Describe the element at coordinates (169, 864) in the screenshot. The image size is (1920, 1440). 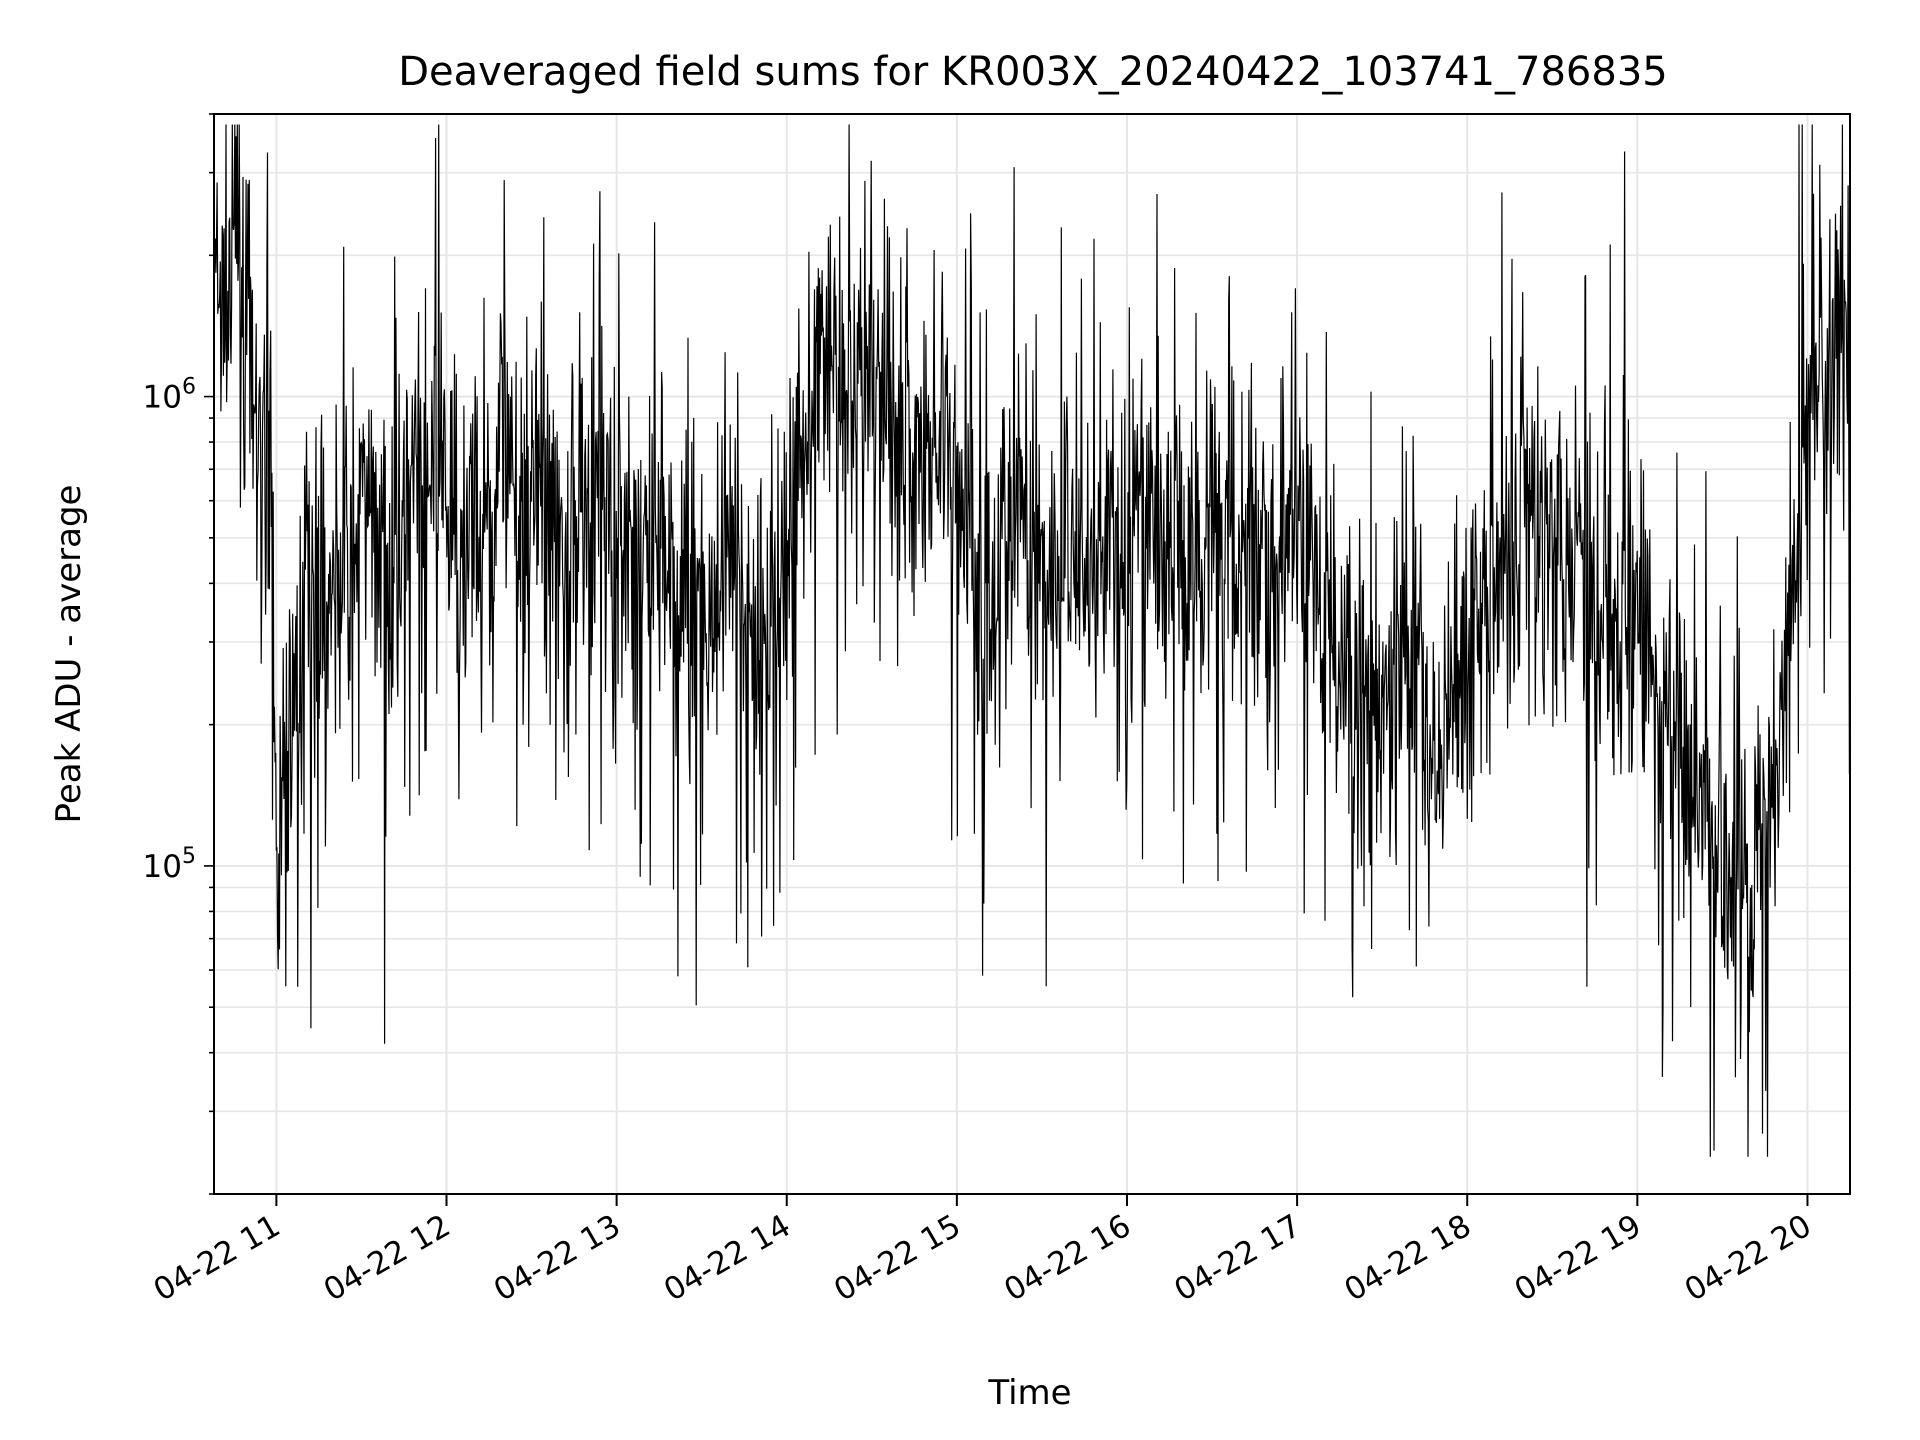
I see `y-tick-label: 10⁵` at that location.